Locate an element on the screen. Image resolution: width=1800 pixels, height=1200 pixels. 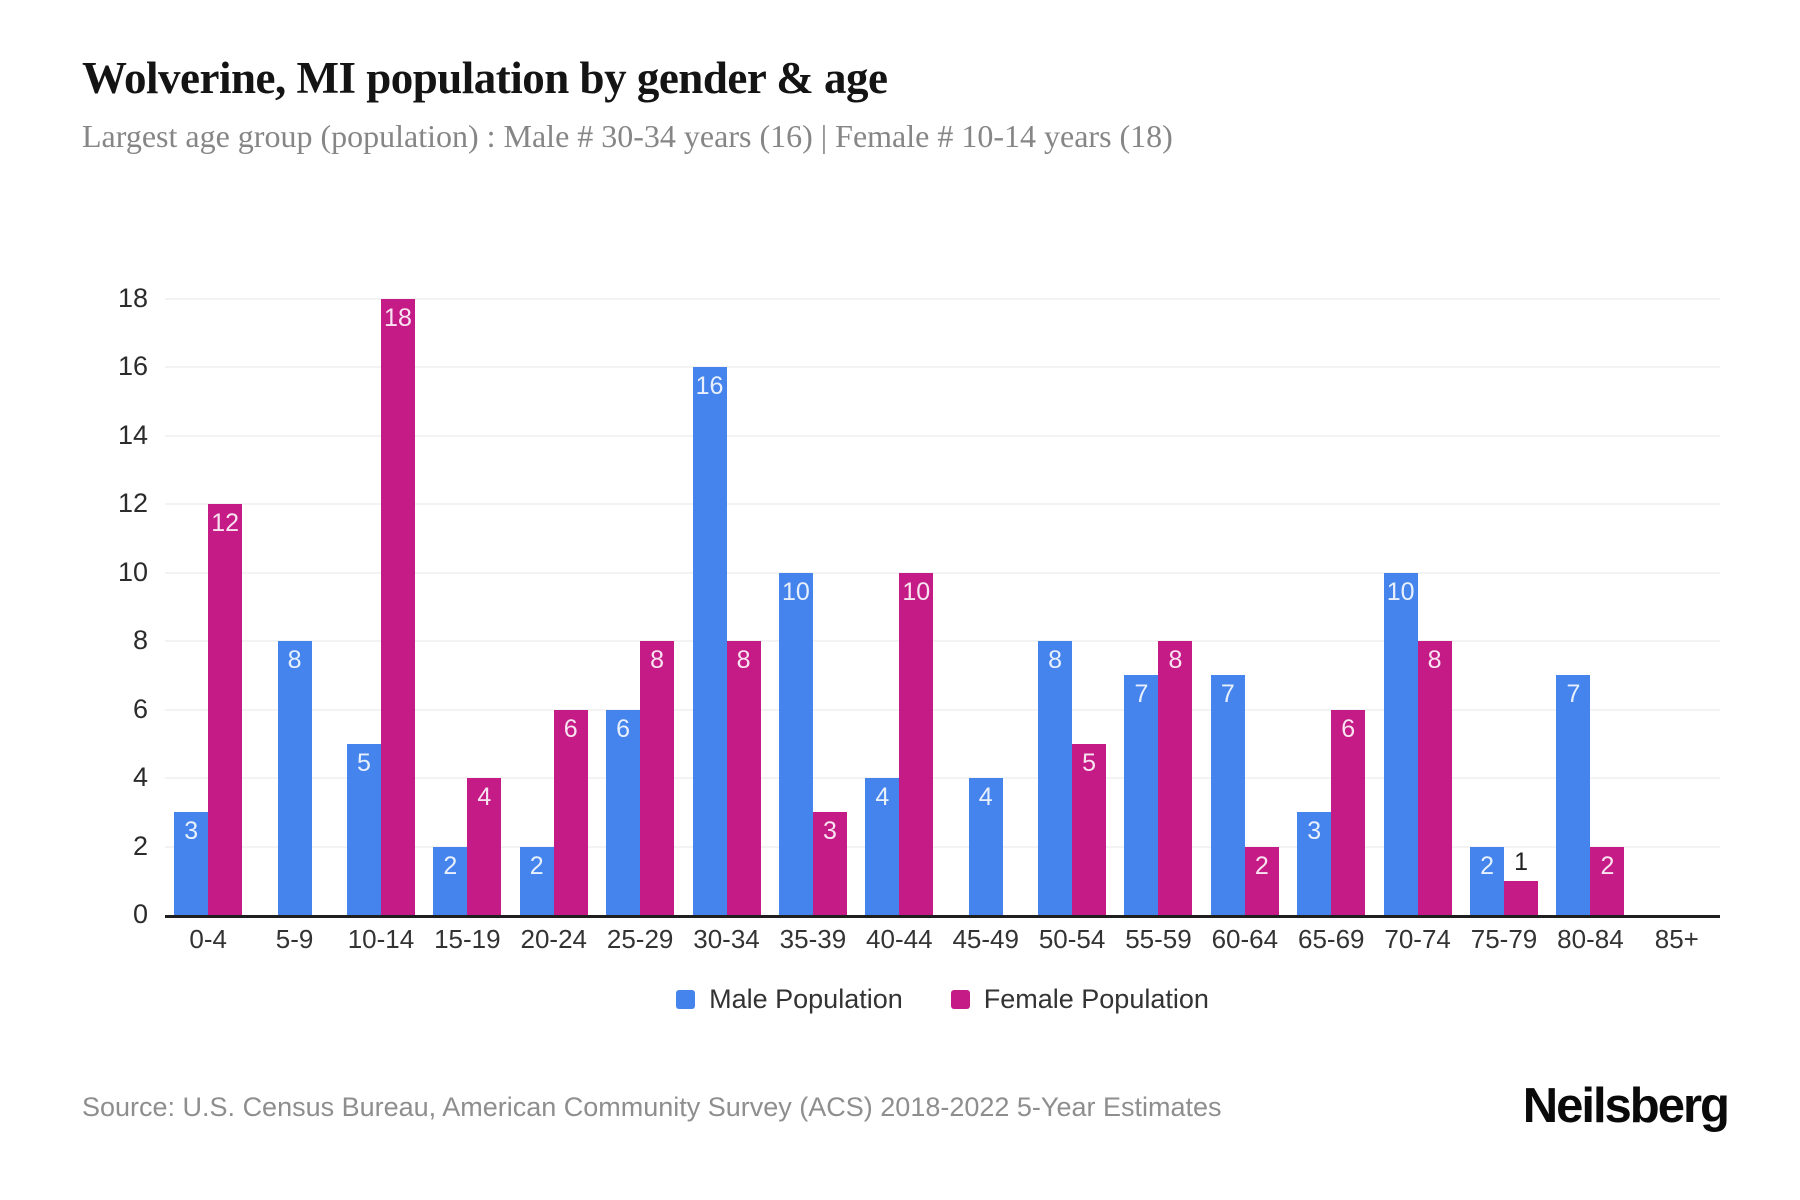
bar-male-40-44: 4 is located at coordinates (882, 846).